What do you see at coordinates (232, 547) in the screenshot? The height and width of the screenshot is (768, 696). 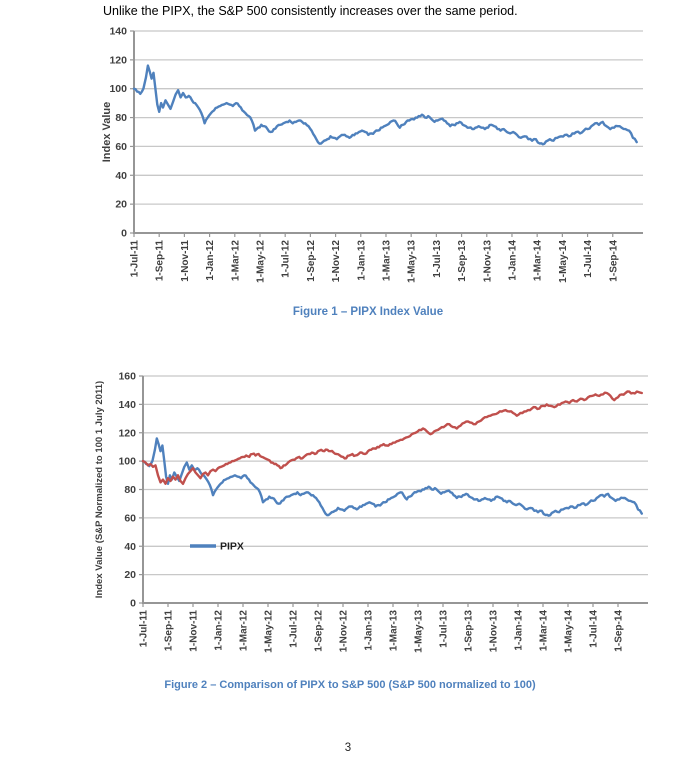 I see `legend-label-pipx: PIPX` at bounding box center [232, 547].